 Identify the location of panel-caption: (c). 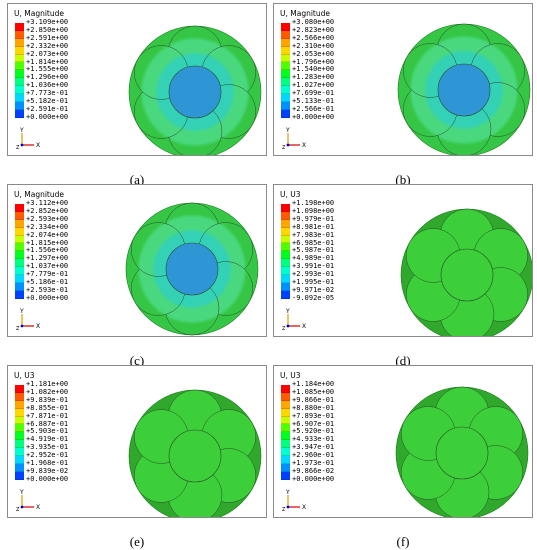
(137, 360).